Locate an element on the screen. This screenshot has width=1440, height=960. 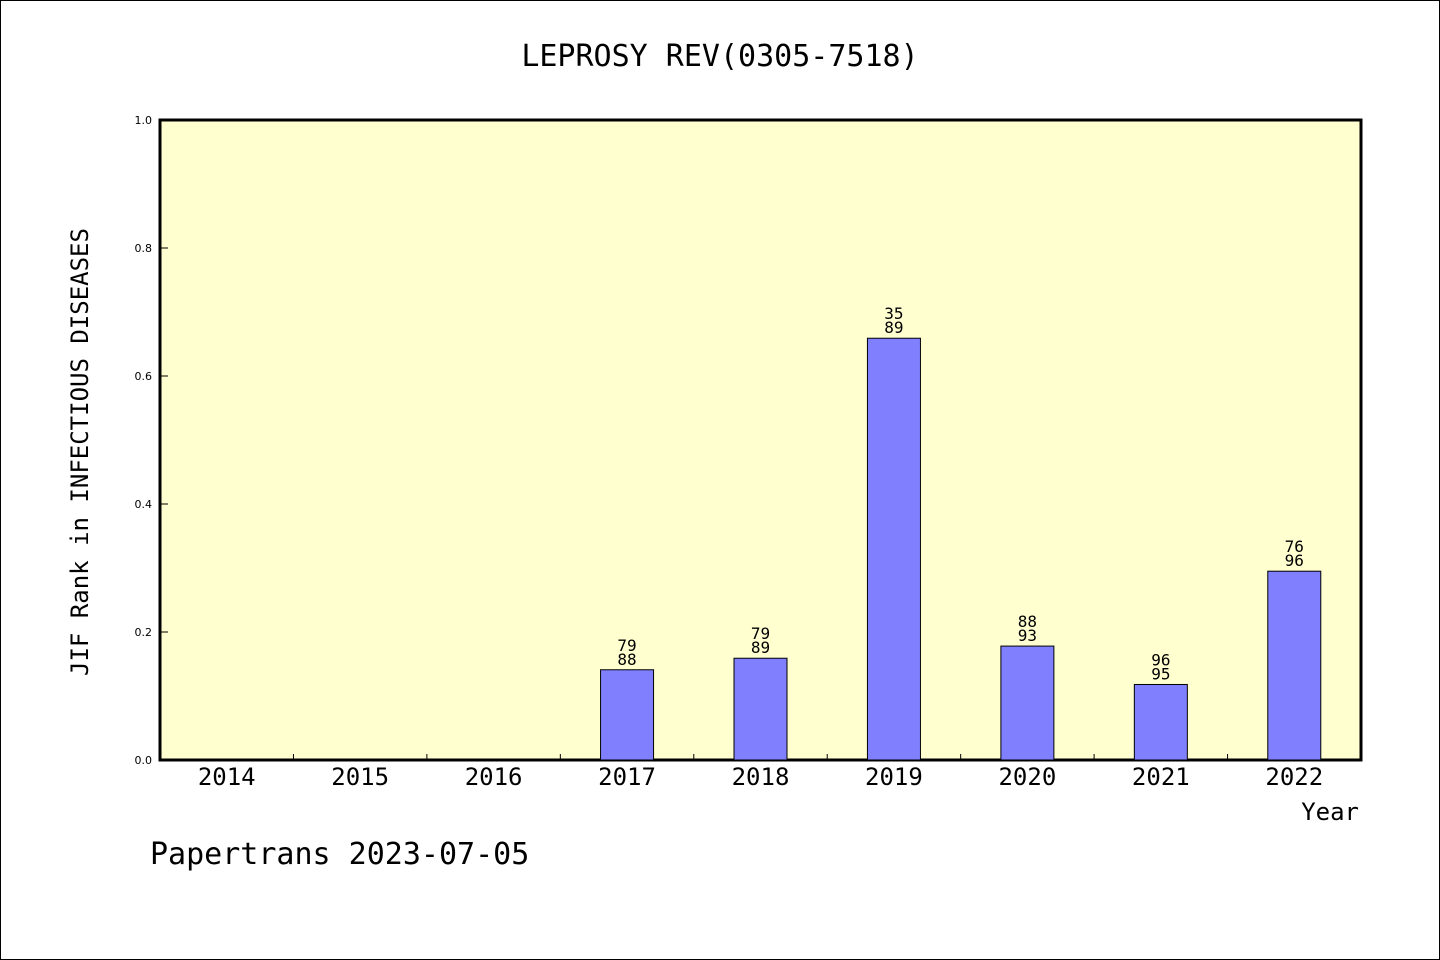
bar-label-rank: 76 is located at coordinates (1294, 546).